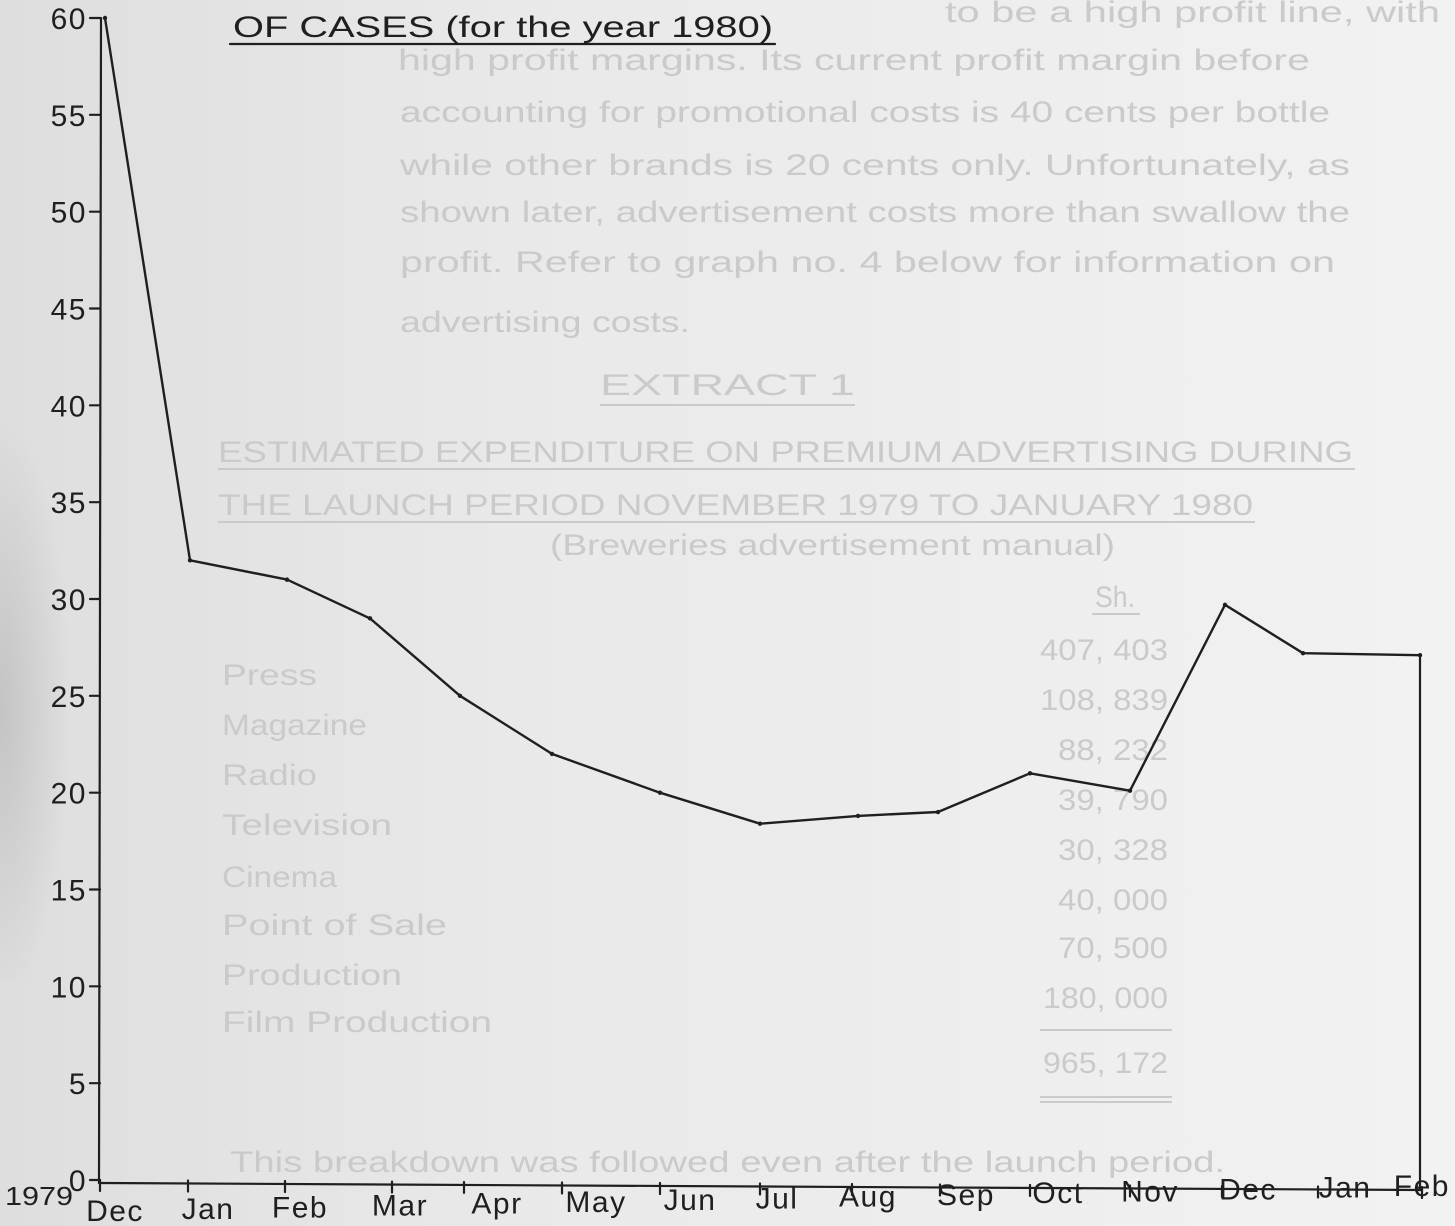 The width and height of the screenshot is (1455, 1226). I want to click on y-tick-label: 30, so click(69, 600).